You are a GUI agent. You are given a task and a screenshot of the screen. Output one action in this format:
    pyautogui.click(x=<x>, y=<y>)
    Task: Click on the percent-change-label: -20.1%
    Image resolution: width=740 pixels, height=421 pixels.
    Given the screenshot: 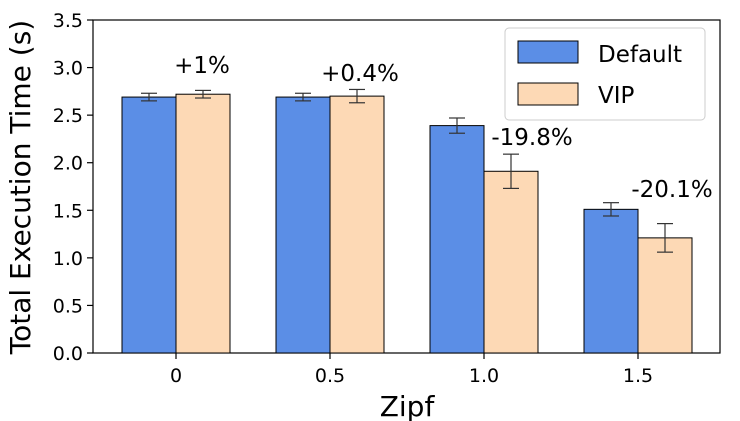 What is the action you would take?
    pyautogui.click(x=671, y=190)
    